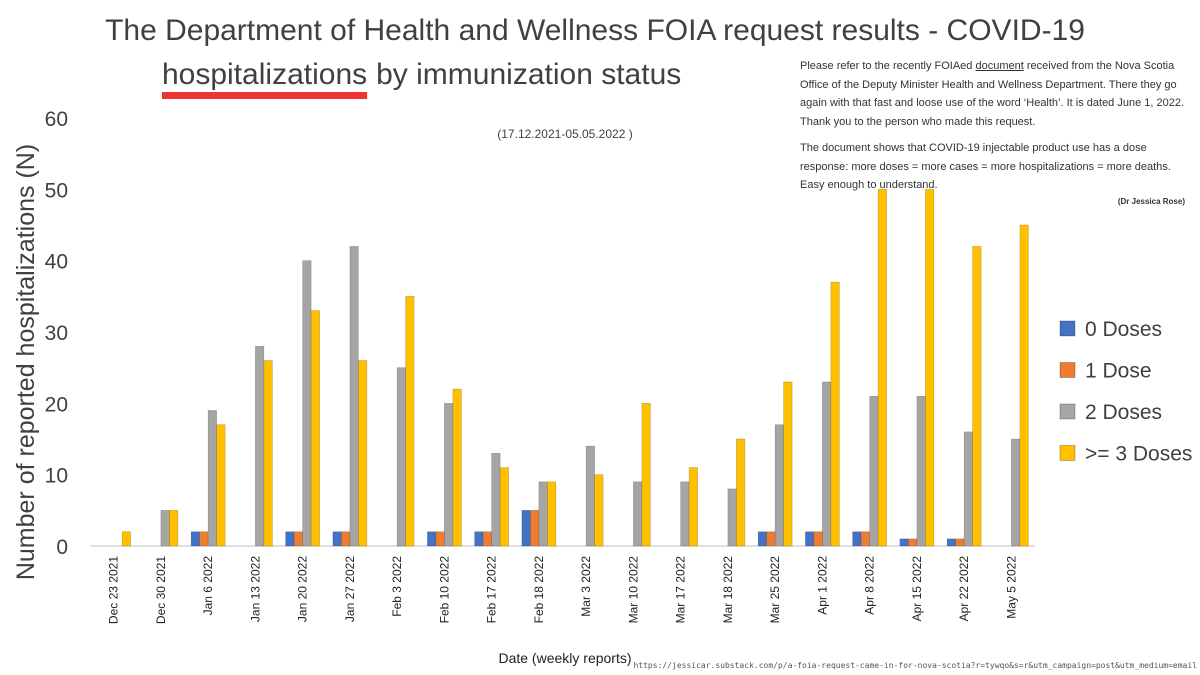 Image resolution: width=1200 pixels, height=675 pixels. What do you see at coordinates (397, 586) in the screenshot?
I see `x-tick-label: Feb 3 2022` at bounding box center [397, 586].